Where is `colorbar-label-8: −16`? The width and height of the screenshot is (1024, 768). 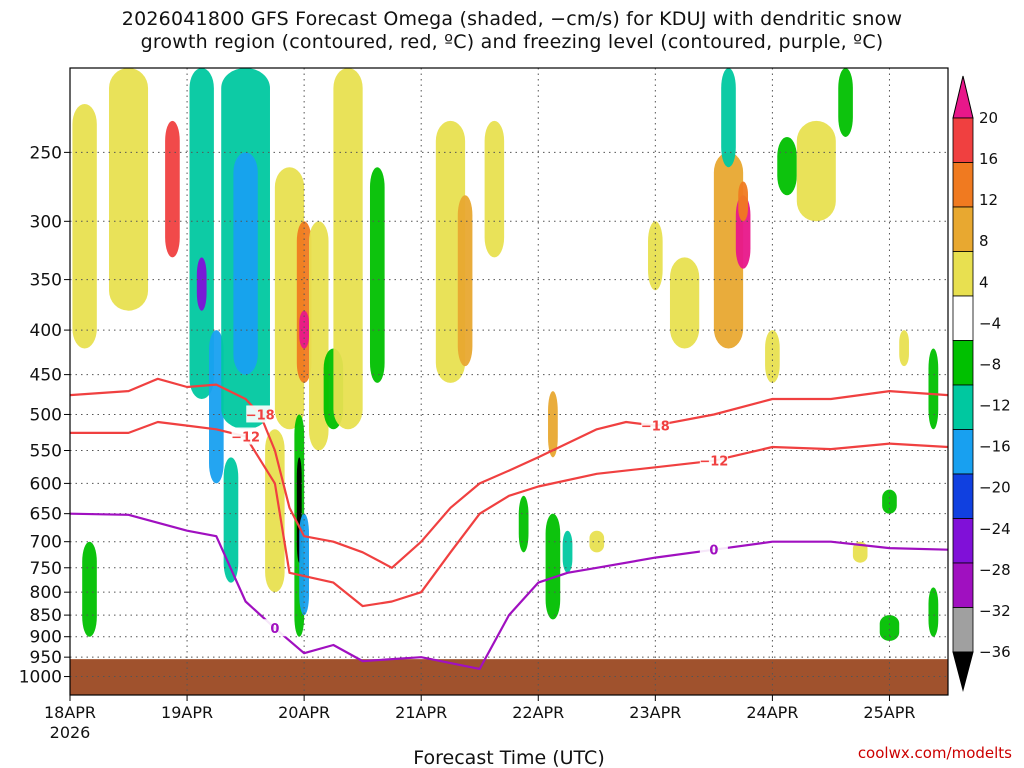
colorbar-label-8: −16 is located at coordinates (995, 447).